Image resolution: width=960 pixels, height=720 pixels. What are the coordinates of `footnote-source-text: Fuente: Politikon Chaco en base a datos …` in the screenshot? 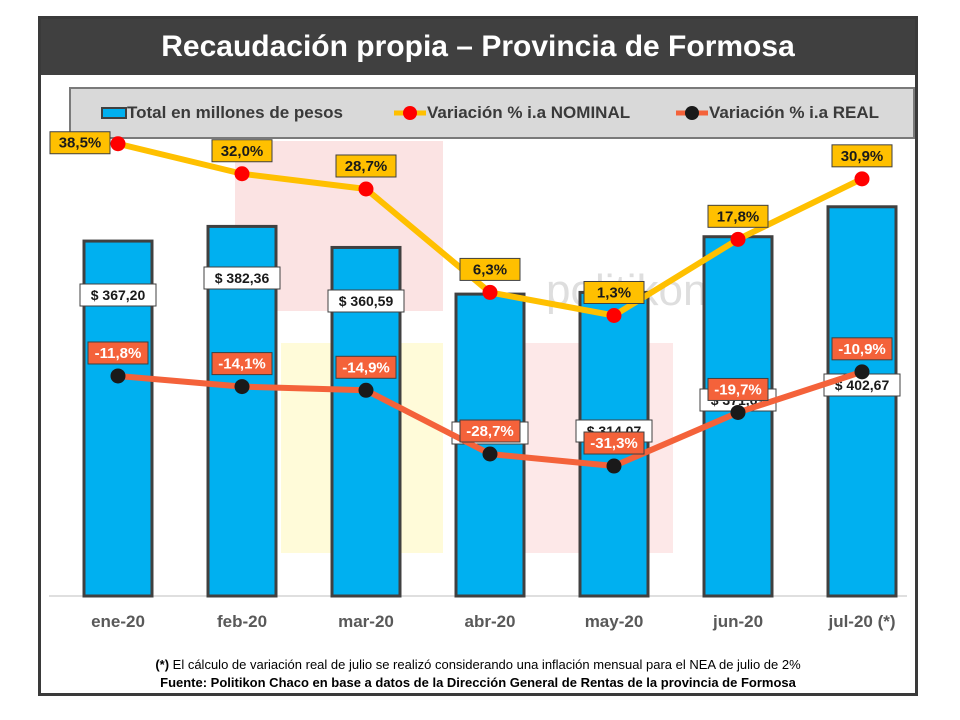 It's located at (478, 682).